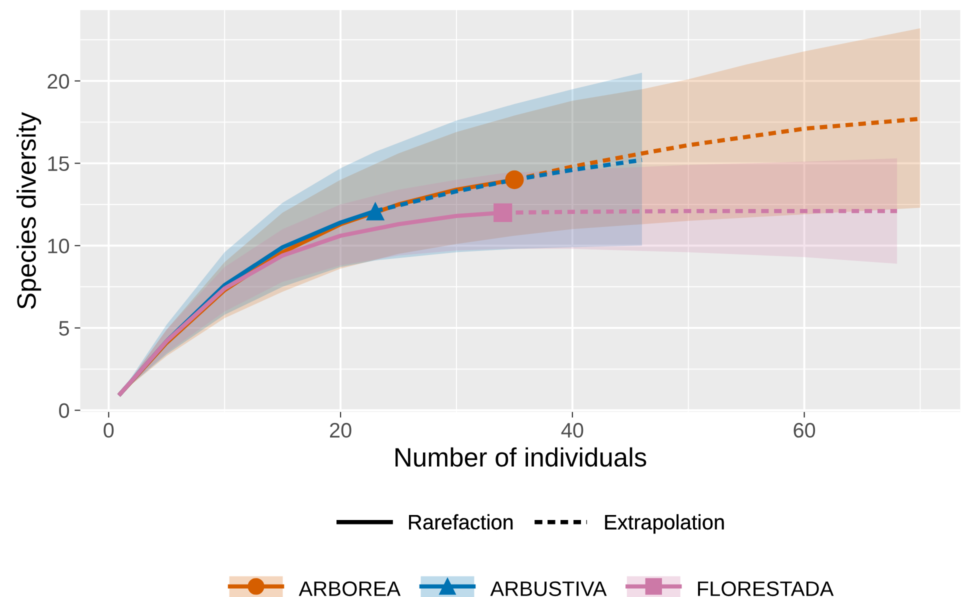 Image resolution: width=967 pixels, height=597 pixels. Describe the element at coordinates (29, 210) in the screenshot. I see `y-axis-title: Species diversity` at that location.